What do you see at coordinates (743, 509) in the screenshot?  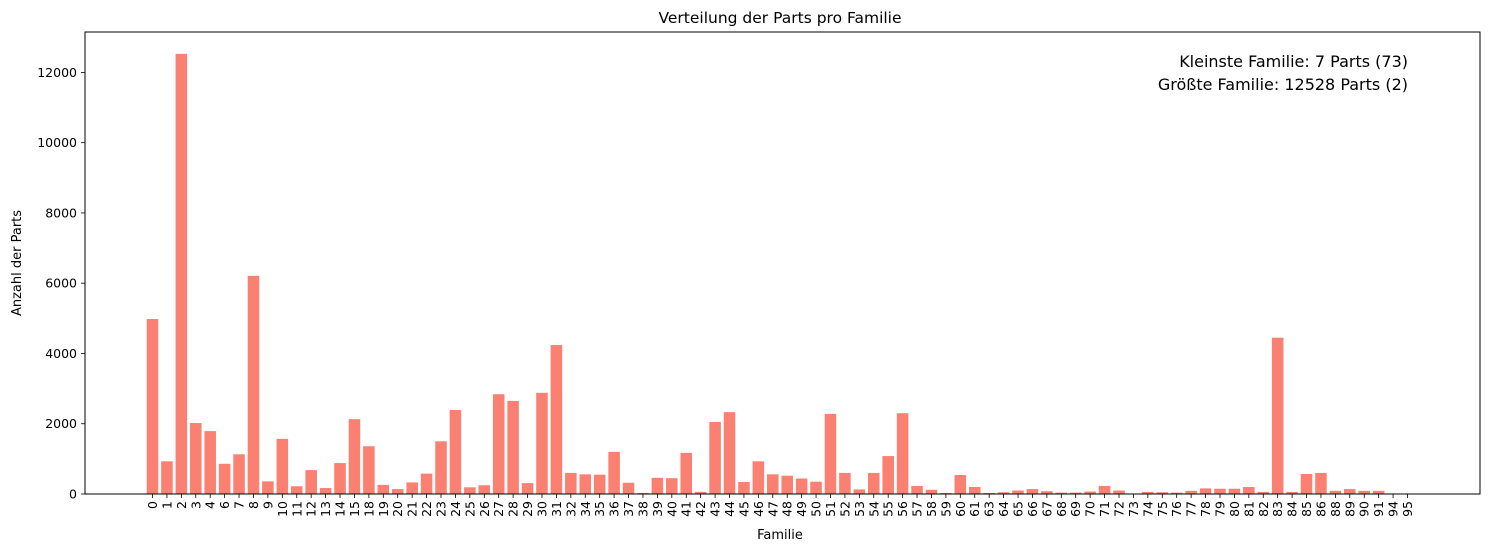 I see `x-tick-label: 45` at bounding box center [743, 509].